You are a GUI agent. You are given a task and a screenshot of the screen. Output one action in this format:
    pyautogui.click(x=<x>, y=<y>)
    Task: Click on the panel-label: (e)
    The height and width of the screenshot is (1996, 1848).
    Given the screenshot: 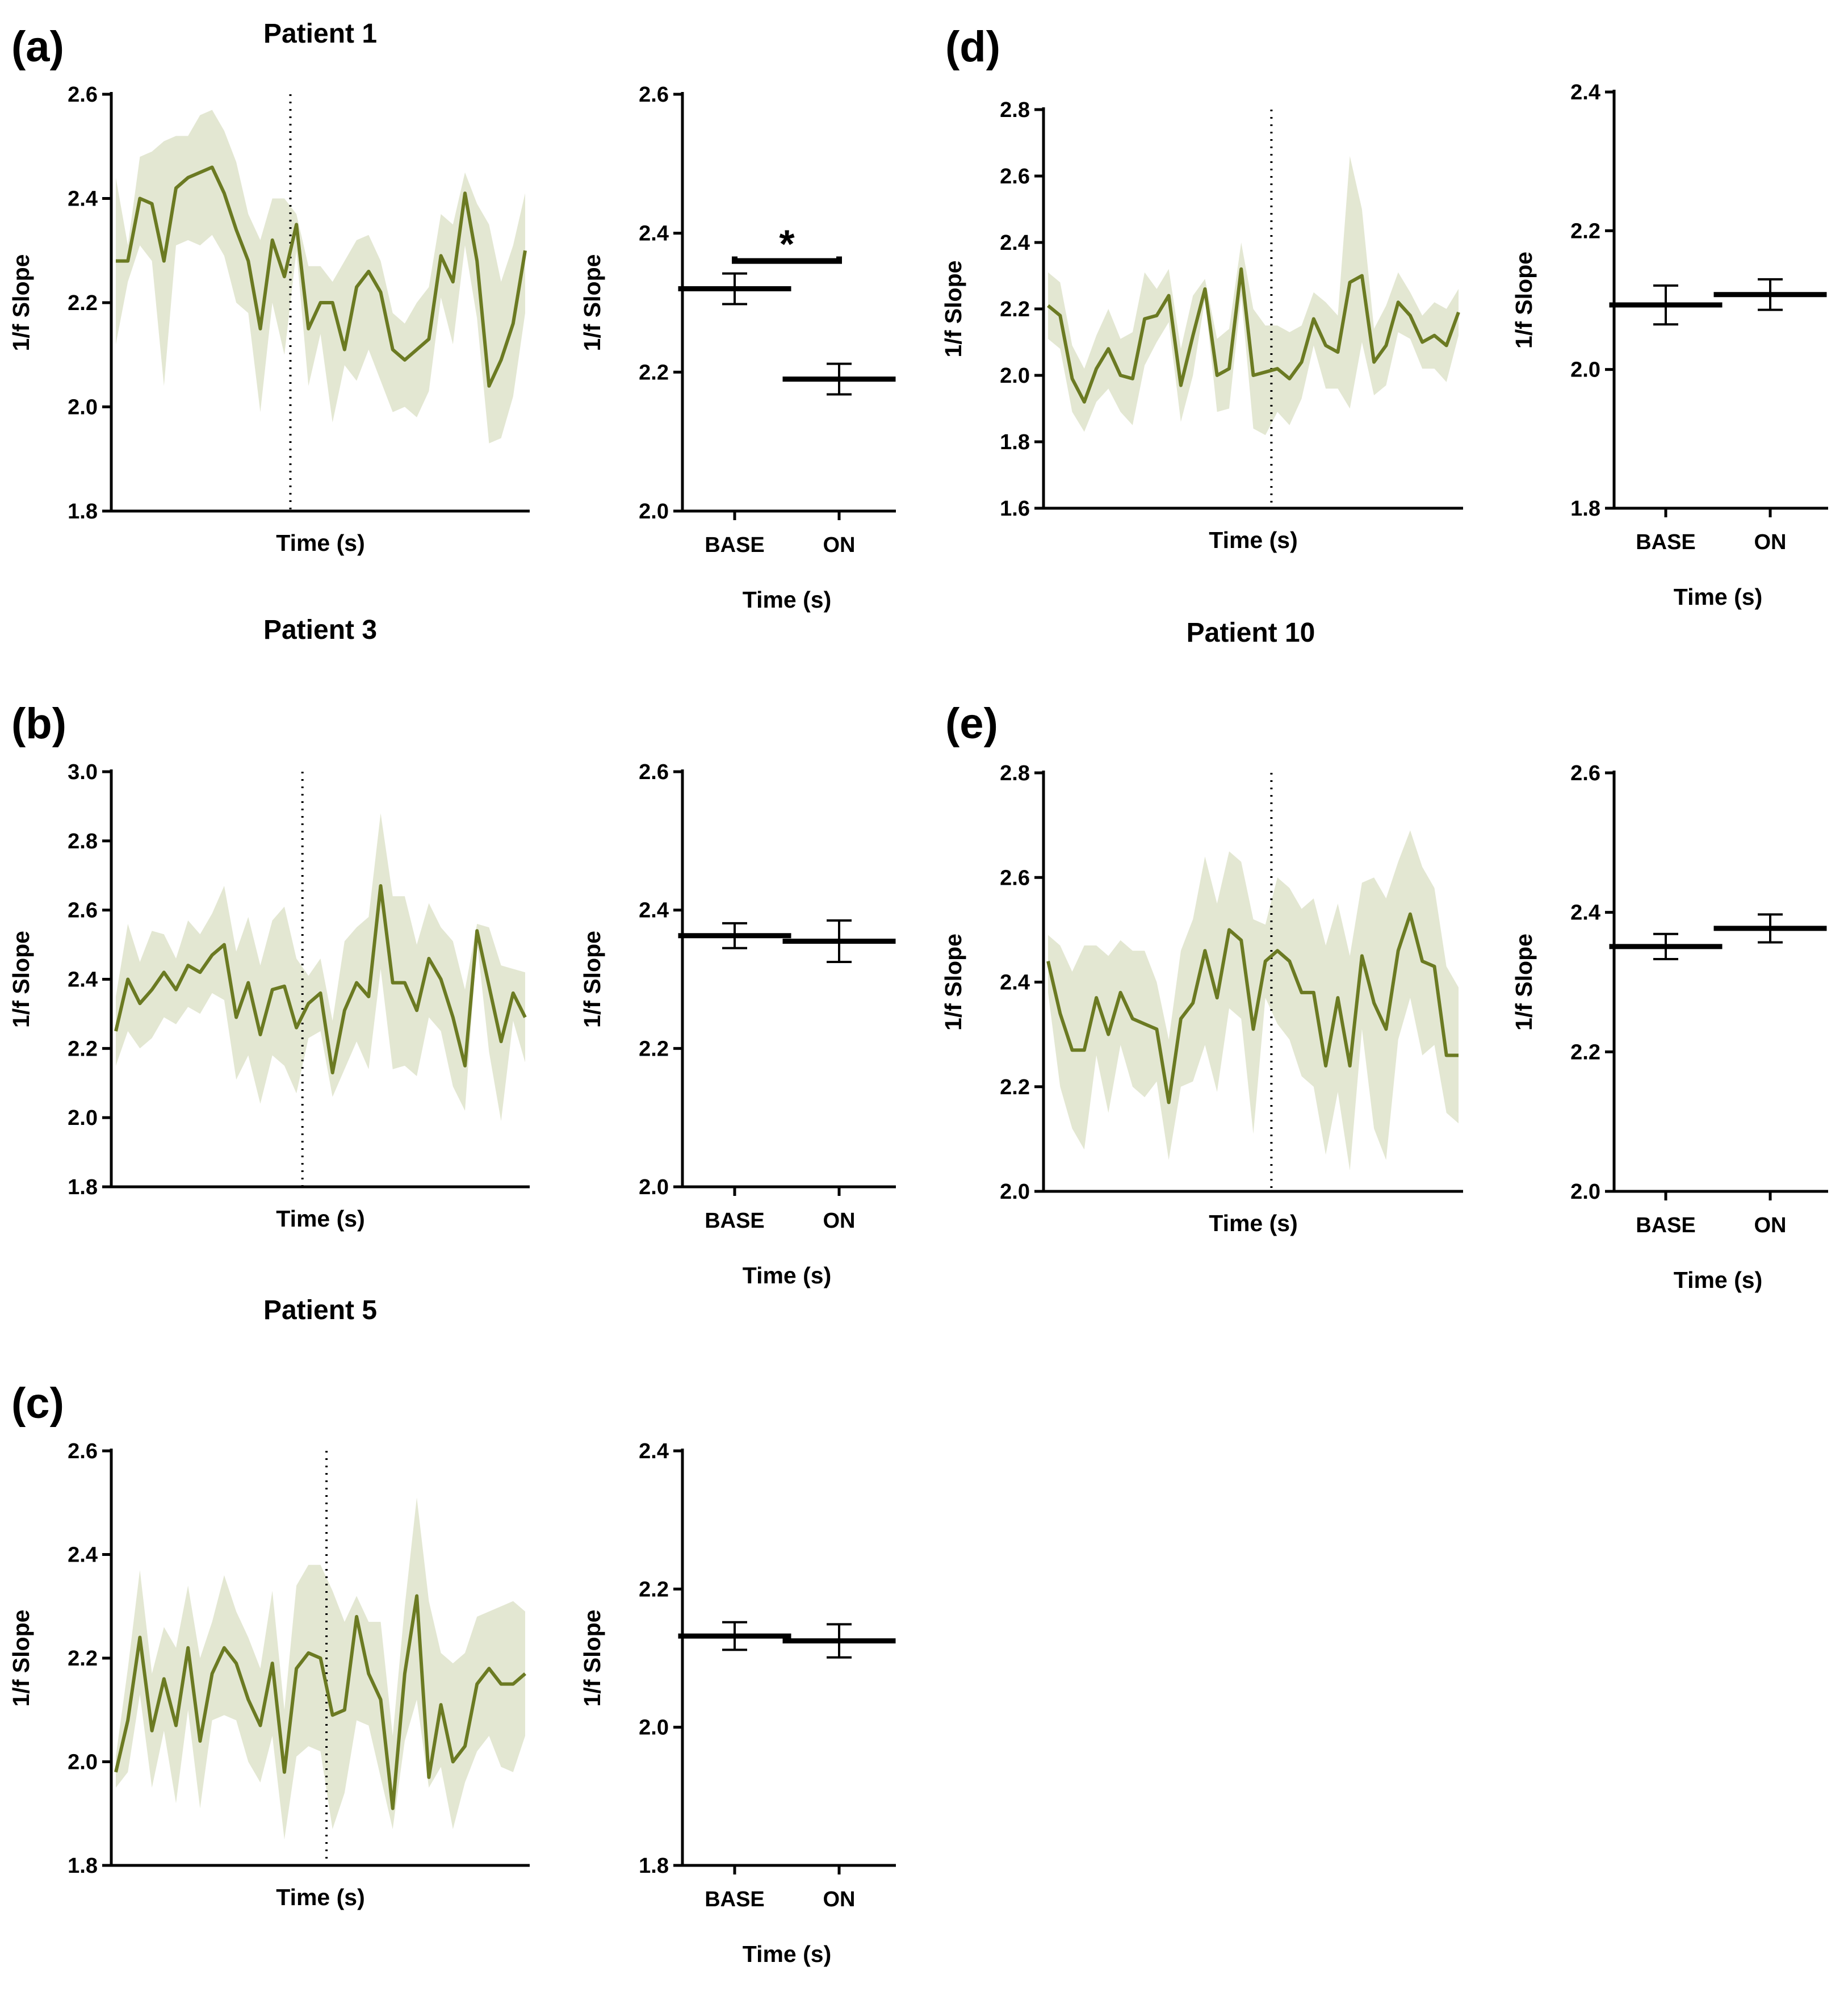 What is the action you would take?
    pyautogui.click(x=971, y=724)
    